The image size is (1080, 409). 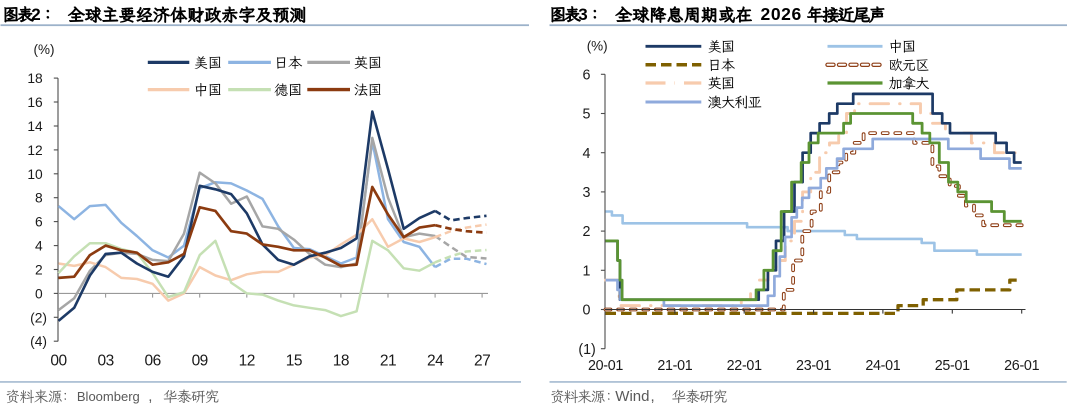 I want to click on svg-text: 25-01, so click(x=952, y=366).